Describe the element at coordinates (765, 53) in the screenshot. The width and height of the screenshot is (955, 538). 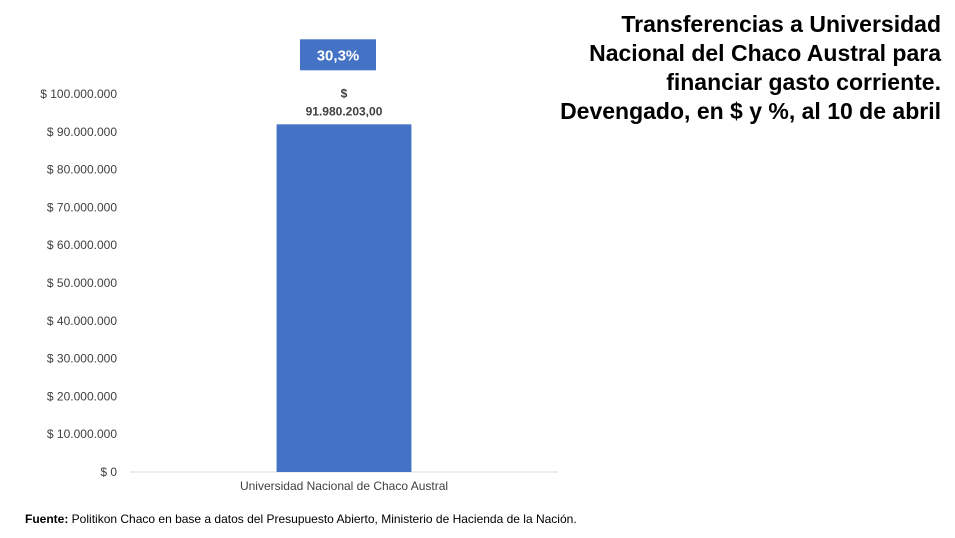
I see `title-line-2: Nacional del Chaco Austral para` at that location.